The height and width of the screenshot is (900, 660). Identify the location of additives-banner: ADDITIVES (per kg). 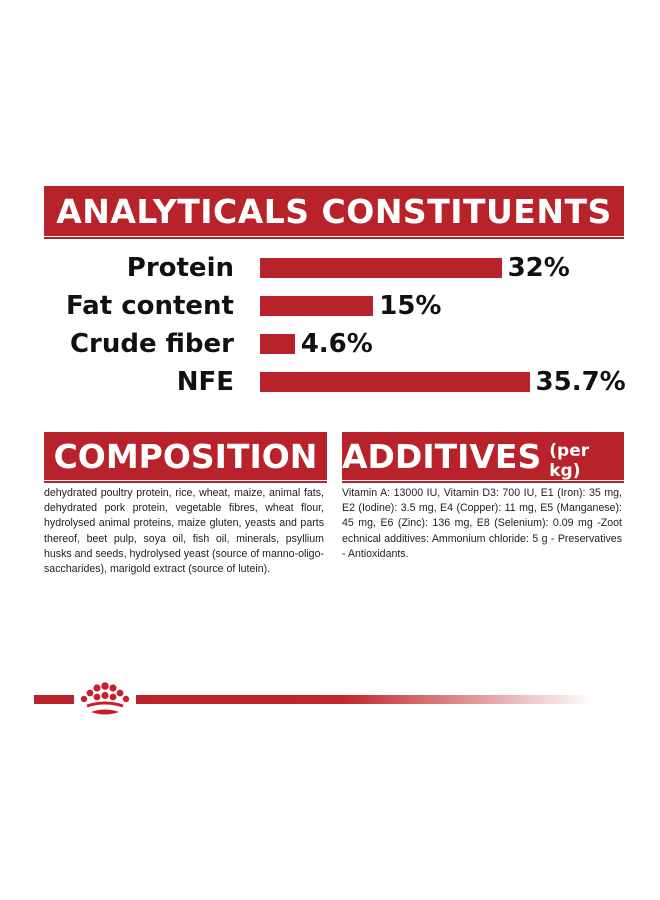
(483, 457).